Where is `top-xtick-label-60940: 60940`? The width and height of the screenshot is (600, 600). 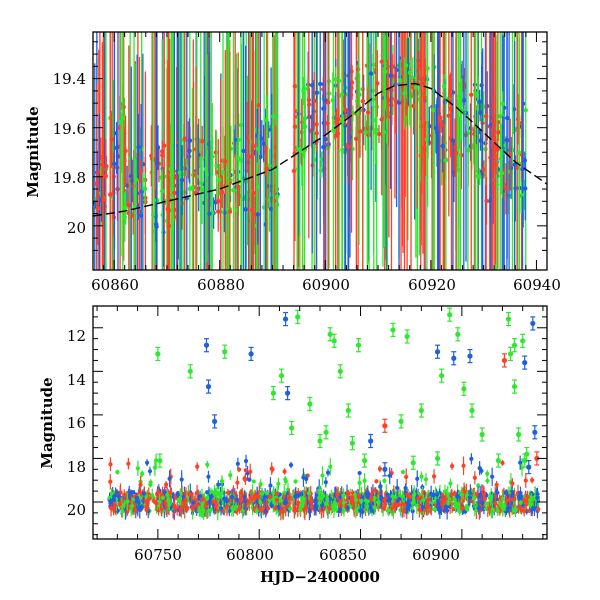 top-xtick-label-60940: 60940 is located at coordinates (537, 285).